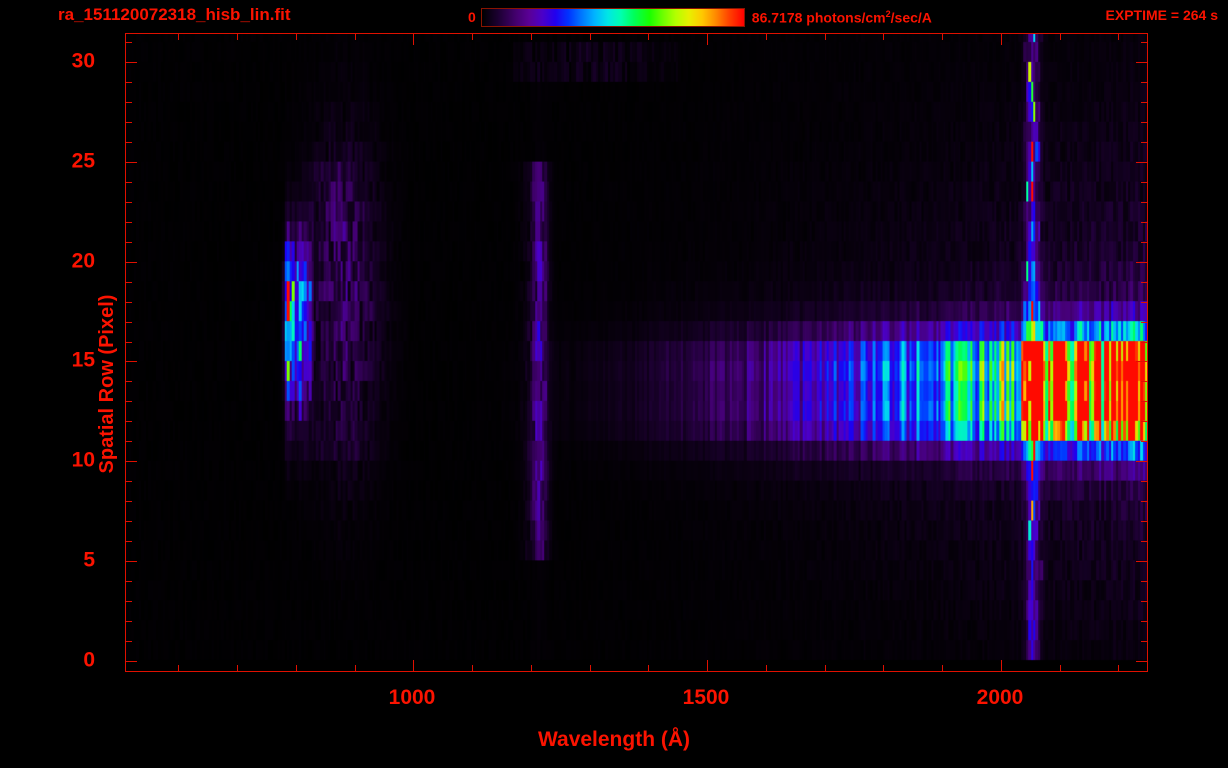 The width and height of the screenshot is (1228, 768). What do you see at coordinates (106, 384) in the screenshot?
I see `y-axis-title: Spatial Row (Pixel)` at bounding box center [106, 384].